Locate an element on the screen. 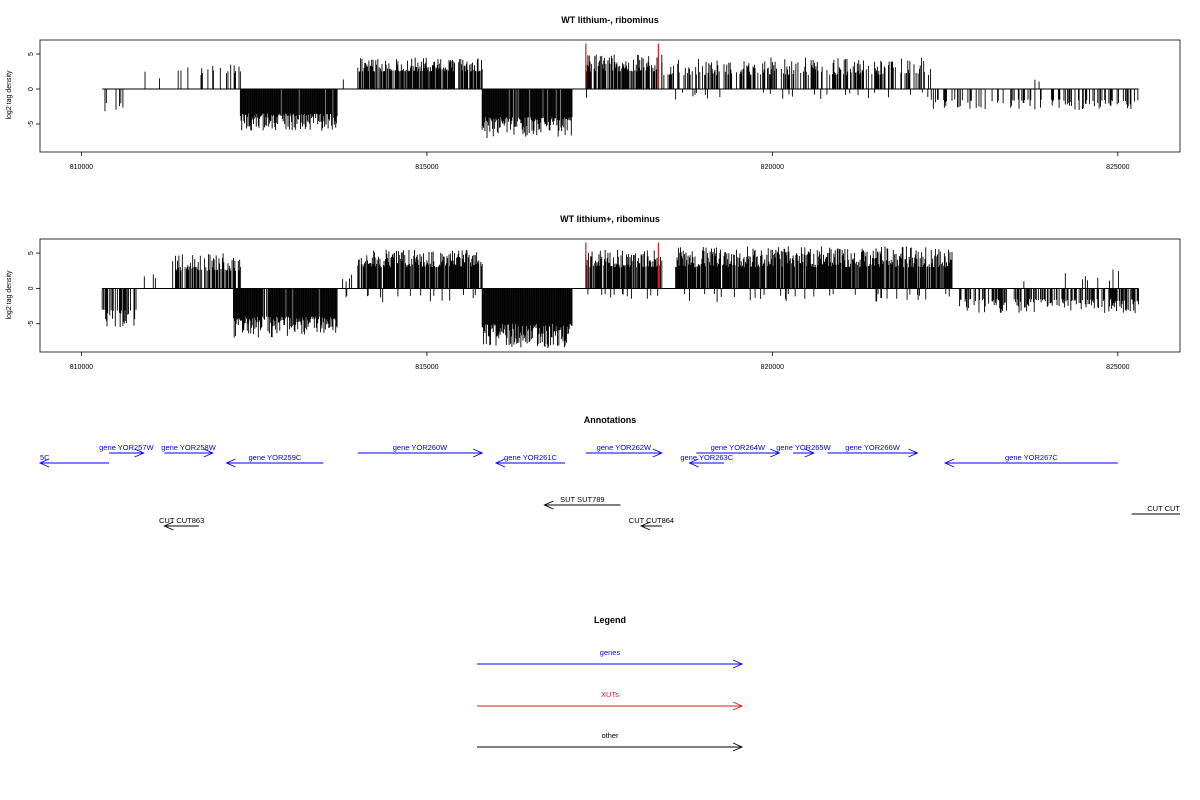 The image size is (1200, 800). annotation-feature: gene YOR258W is located at coordinates (189, 450).